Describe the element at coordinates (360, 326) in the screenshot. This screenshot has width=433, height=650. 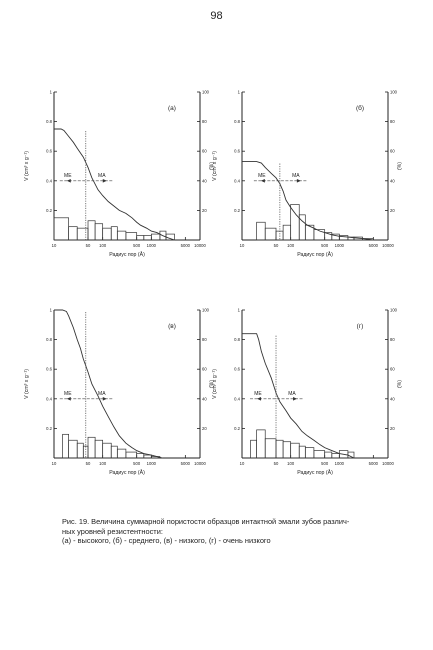
I see `panel-label: (г)` at that location.